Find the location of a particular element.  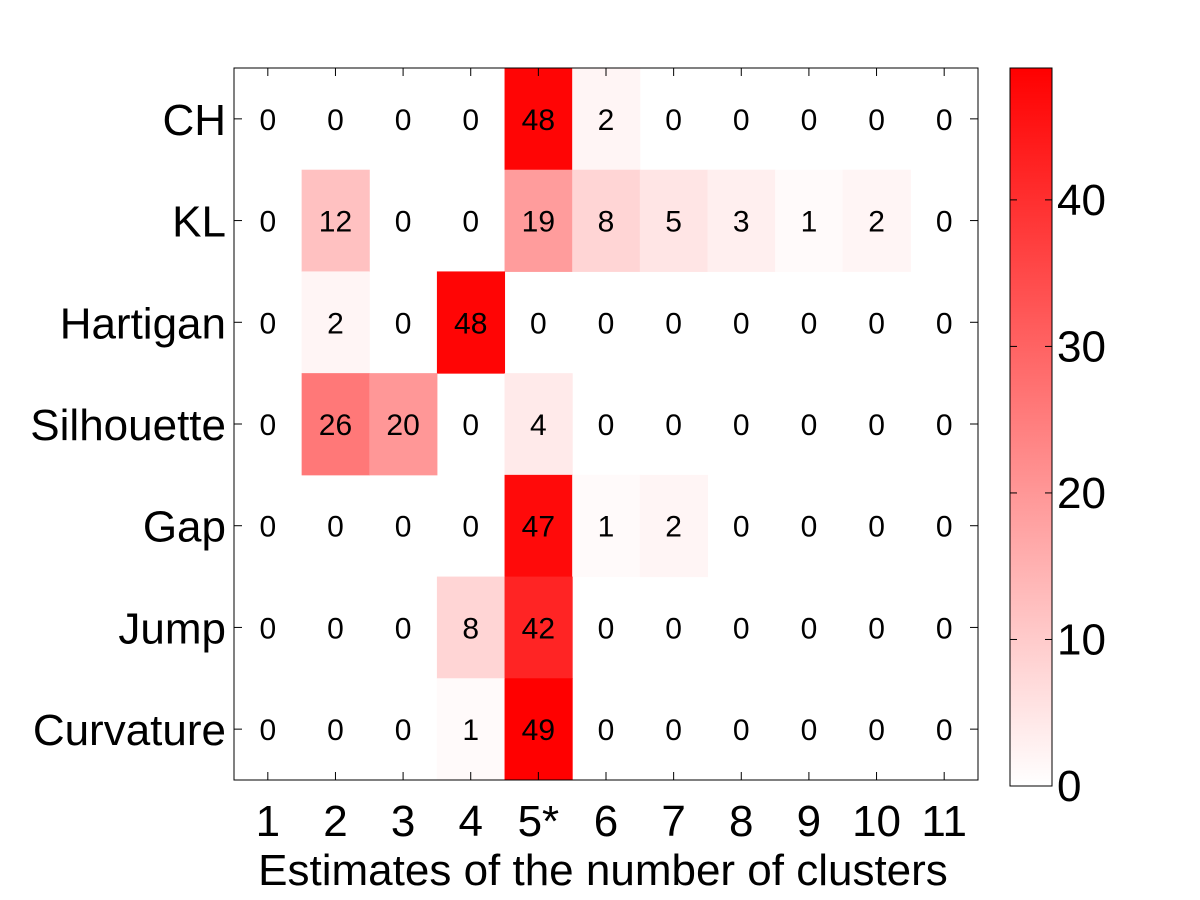

x-tick-label: 8 is located at coordinates (741, 821).